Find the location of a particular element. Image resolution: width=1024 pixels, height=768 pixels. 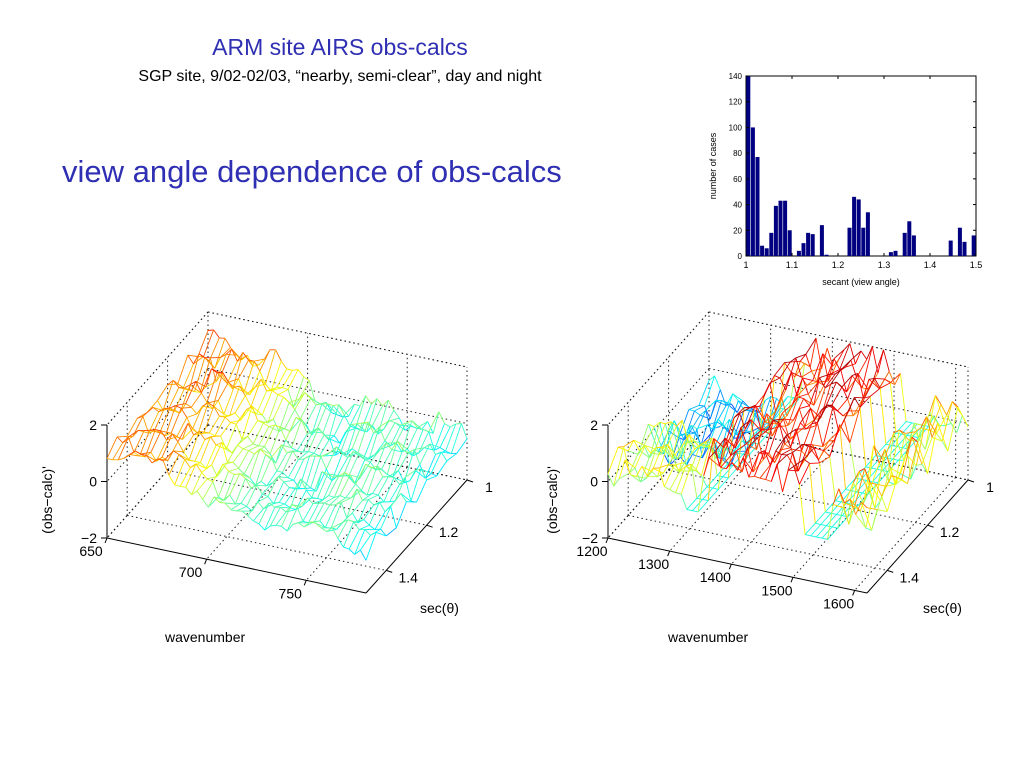

y-tick is located at coordinates (971, 481).